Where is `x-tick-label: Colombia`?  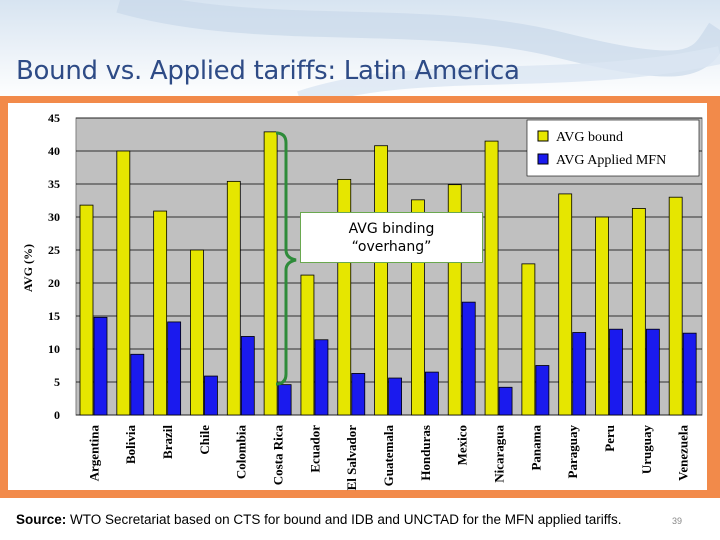 x-tick-label: Colombia is located at coordinates (241, 452).